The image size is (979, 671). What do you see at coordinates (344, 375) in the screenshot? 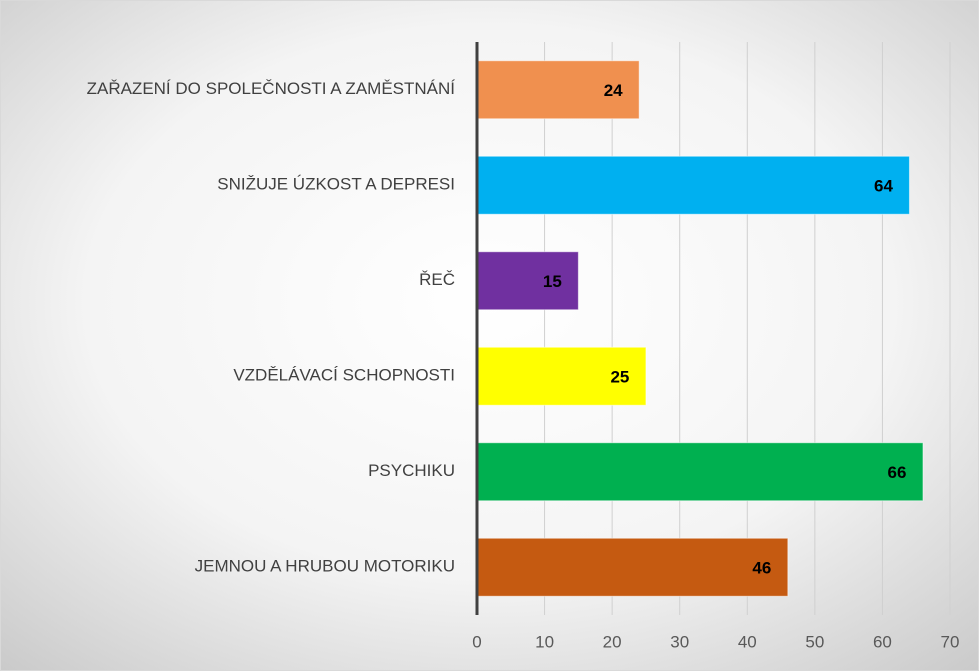
I see `y-tick-label: VZDĚLÁVACÍ SCHOPNOSTI` at bounding box center [344, 375].